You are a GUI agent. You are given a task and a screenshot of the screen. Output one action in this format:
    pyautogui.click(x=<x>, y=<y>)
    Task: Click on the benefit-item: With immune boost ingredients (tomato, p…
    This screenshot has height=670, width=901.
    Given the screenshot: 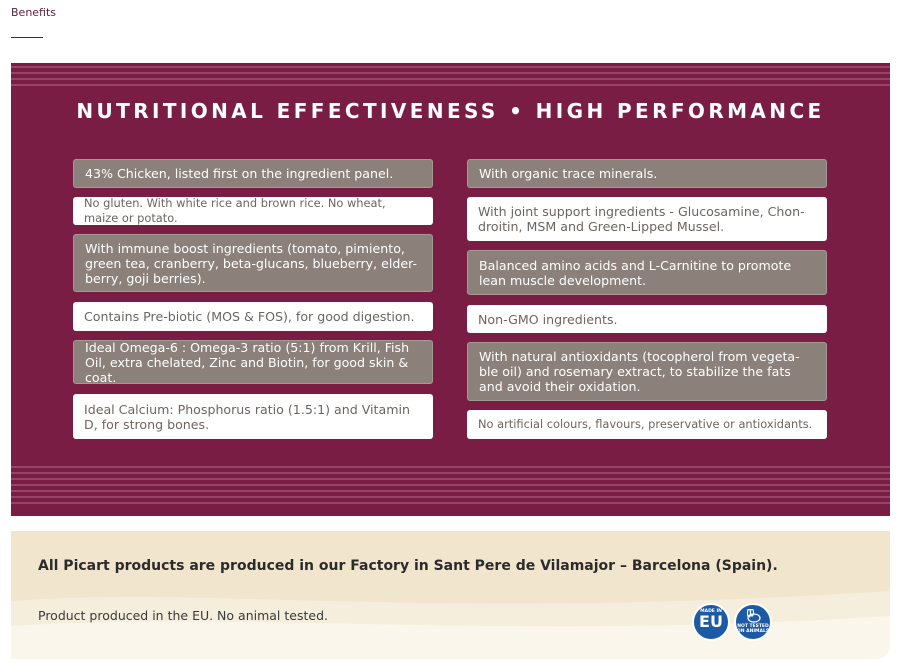 What is the action you would take?
    pyautogui.click(x=253, y=263)
    